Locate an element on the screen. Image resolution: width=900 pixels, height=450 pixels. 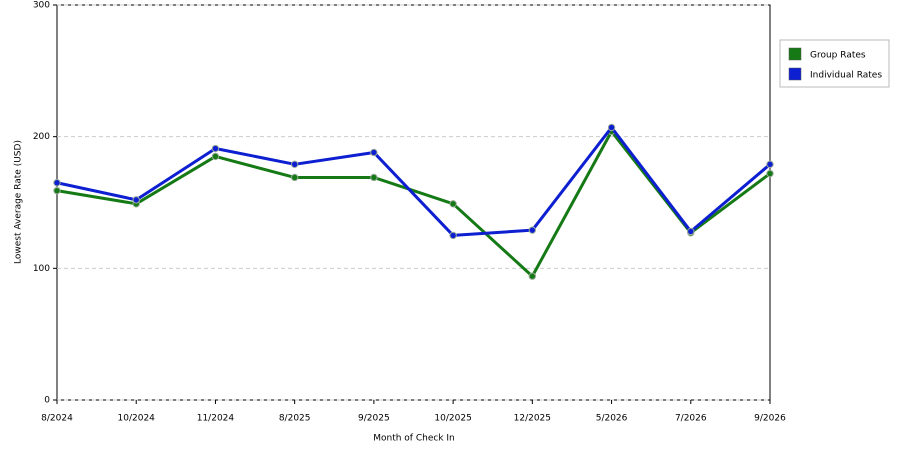
x-tick-label: 11/2024 is located at coordinates (216, 419).